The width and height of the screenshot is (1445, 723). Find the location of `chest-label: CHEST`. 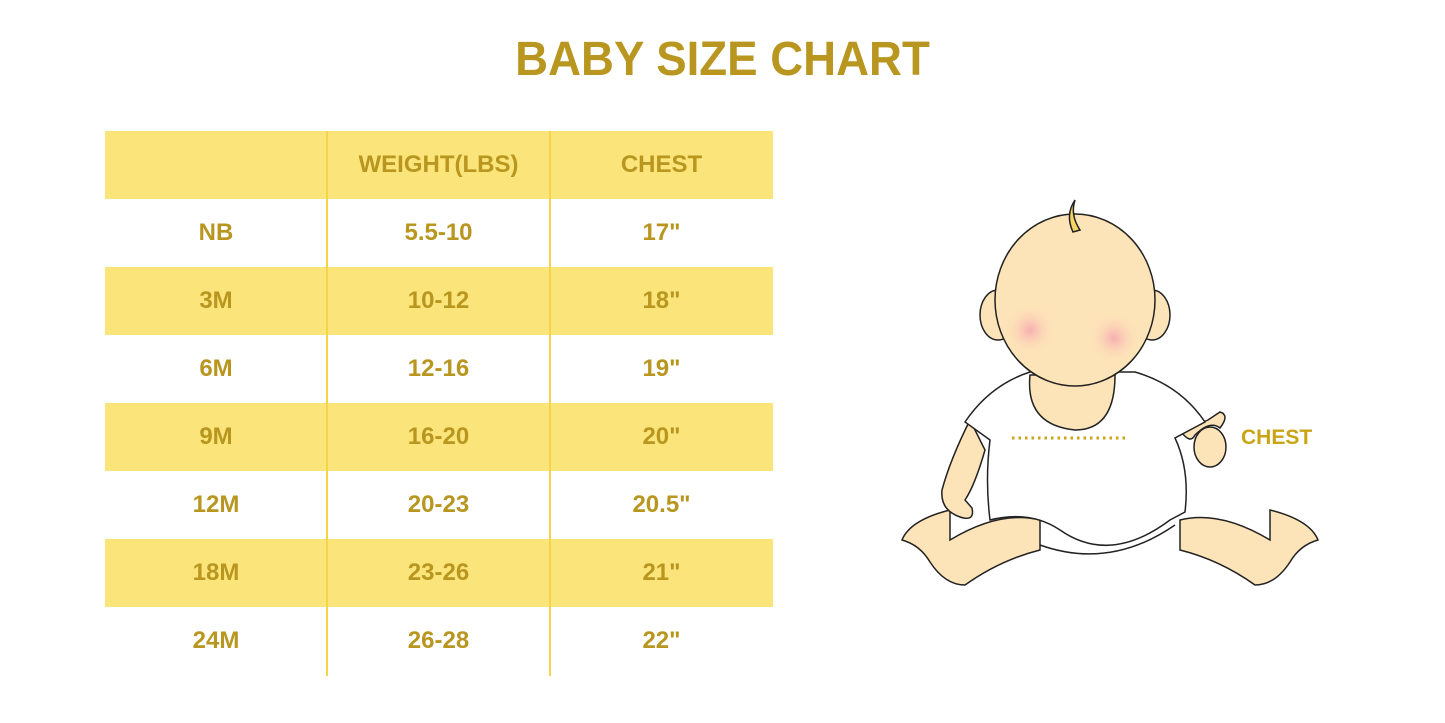

chest-label: CHEST is located at coordinates (1277, 437).